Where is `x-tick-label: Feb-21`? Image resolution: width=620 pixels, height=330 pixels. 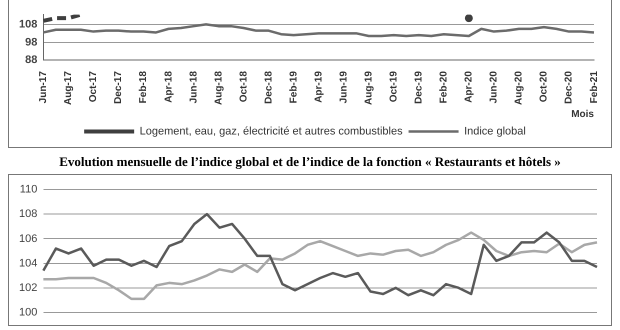
x-tick-label: Feb-21 is located at coordinates (594, 87).